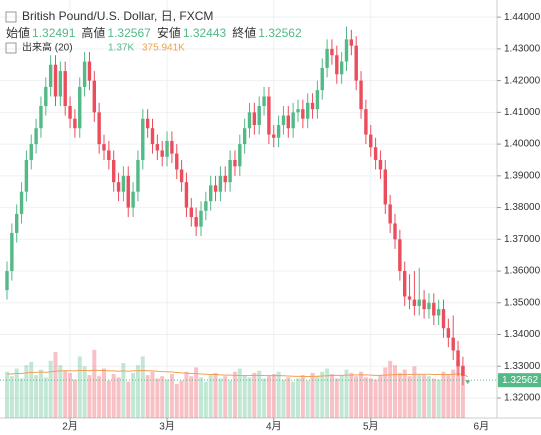  I want to click on y-tick-label: 1.33000, so click(522, 366).